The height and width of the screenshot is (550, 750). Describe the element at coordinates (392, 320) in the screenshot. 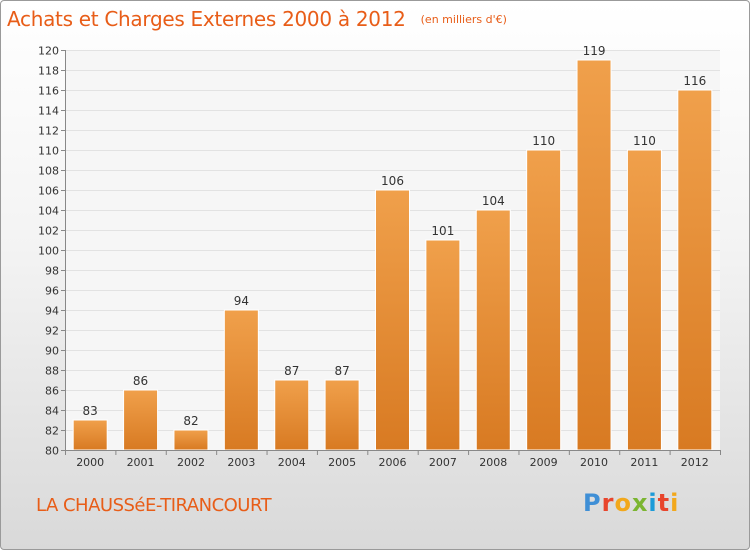

I see `bar-2006` at that location.